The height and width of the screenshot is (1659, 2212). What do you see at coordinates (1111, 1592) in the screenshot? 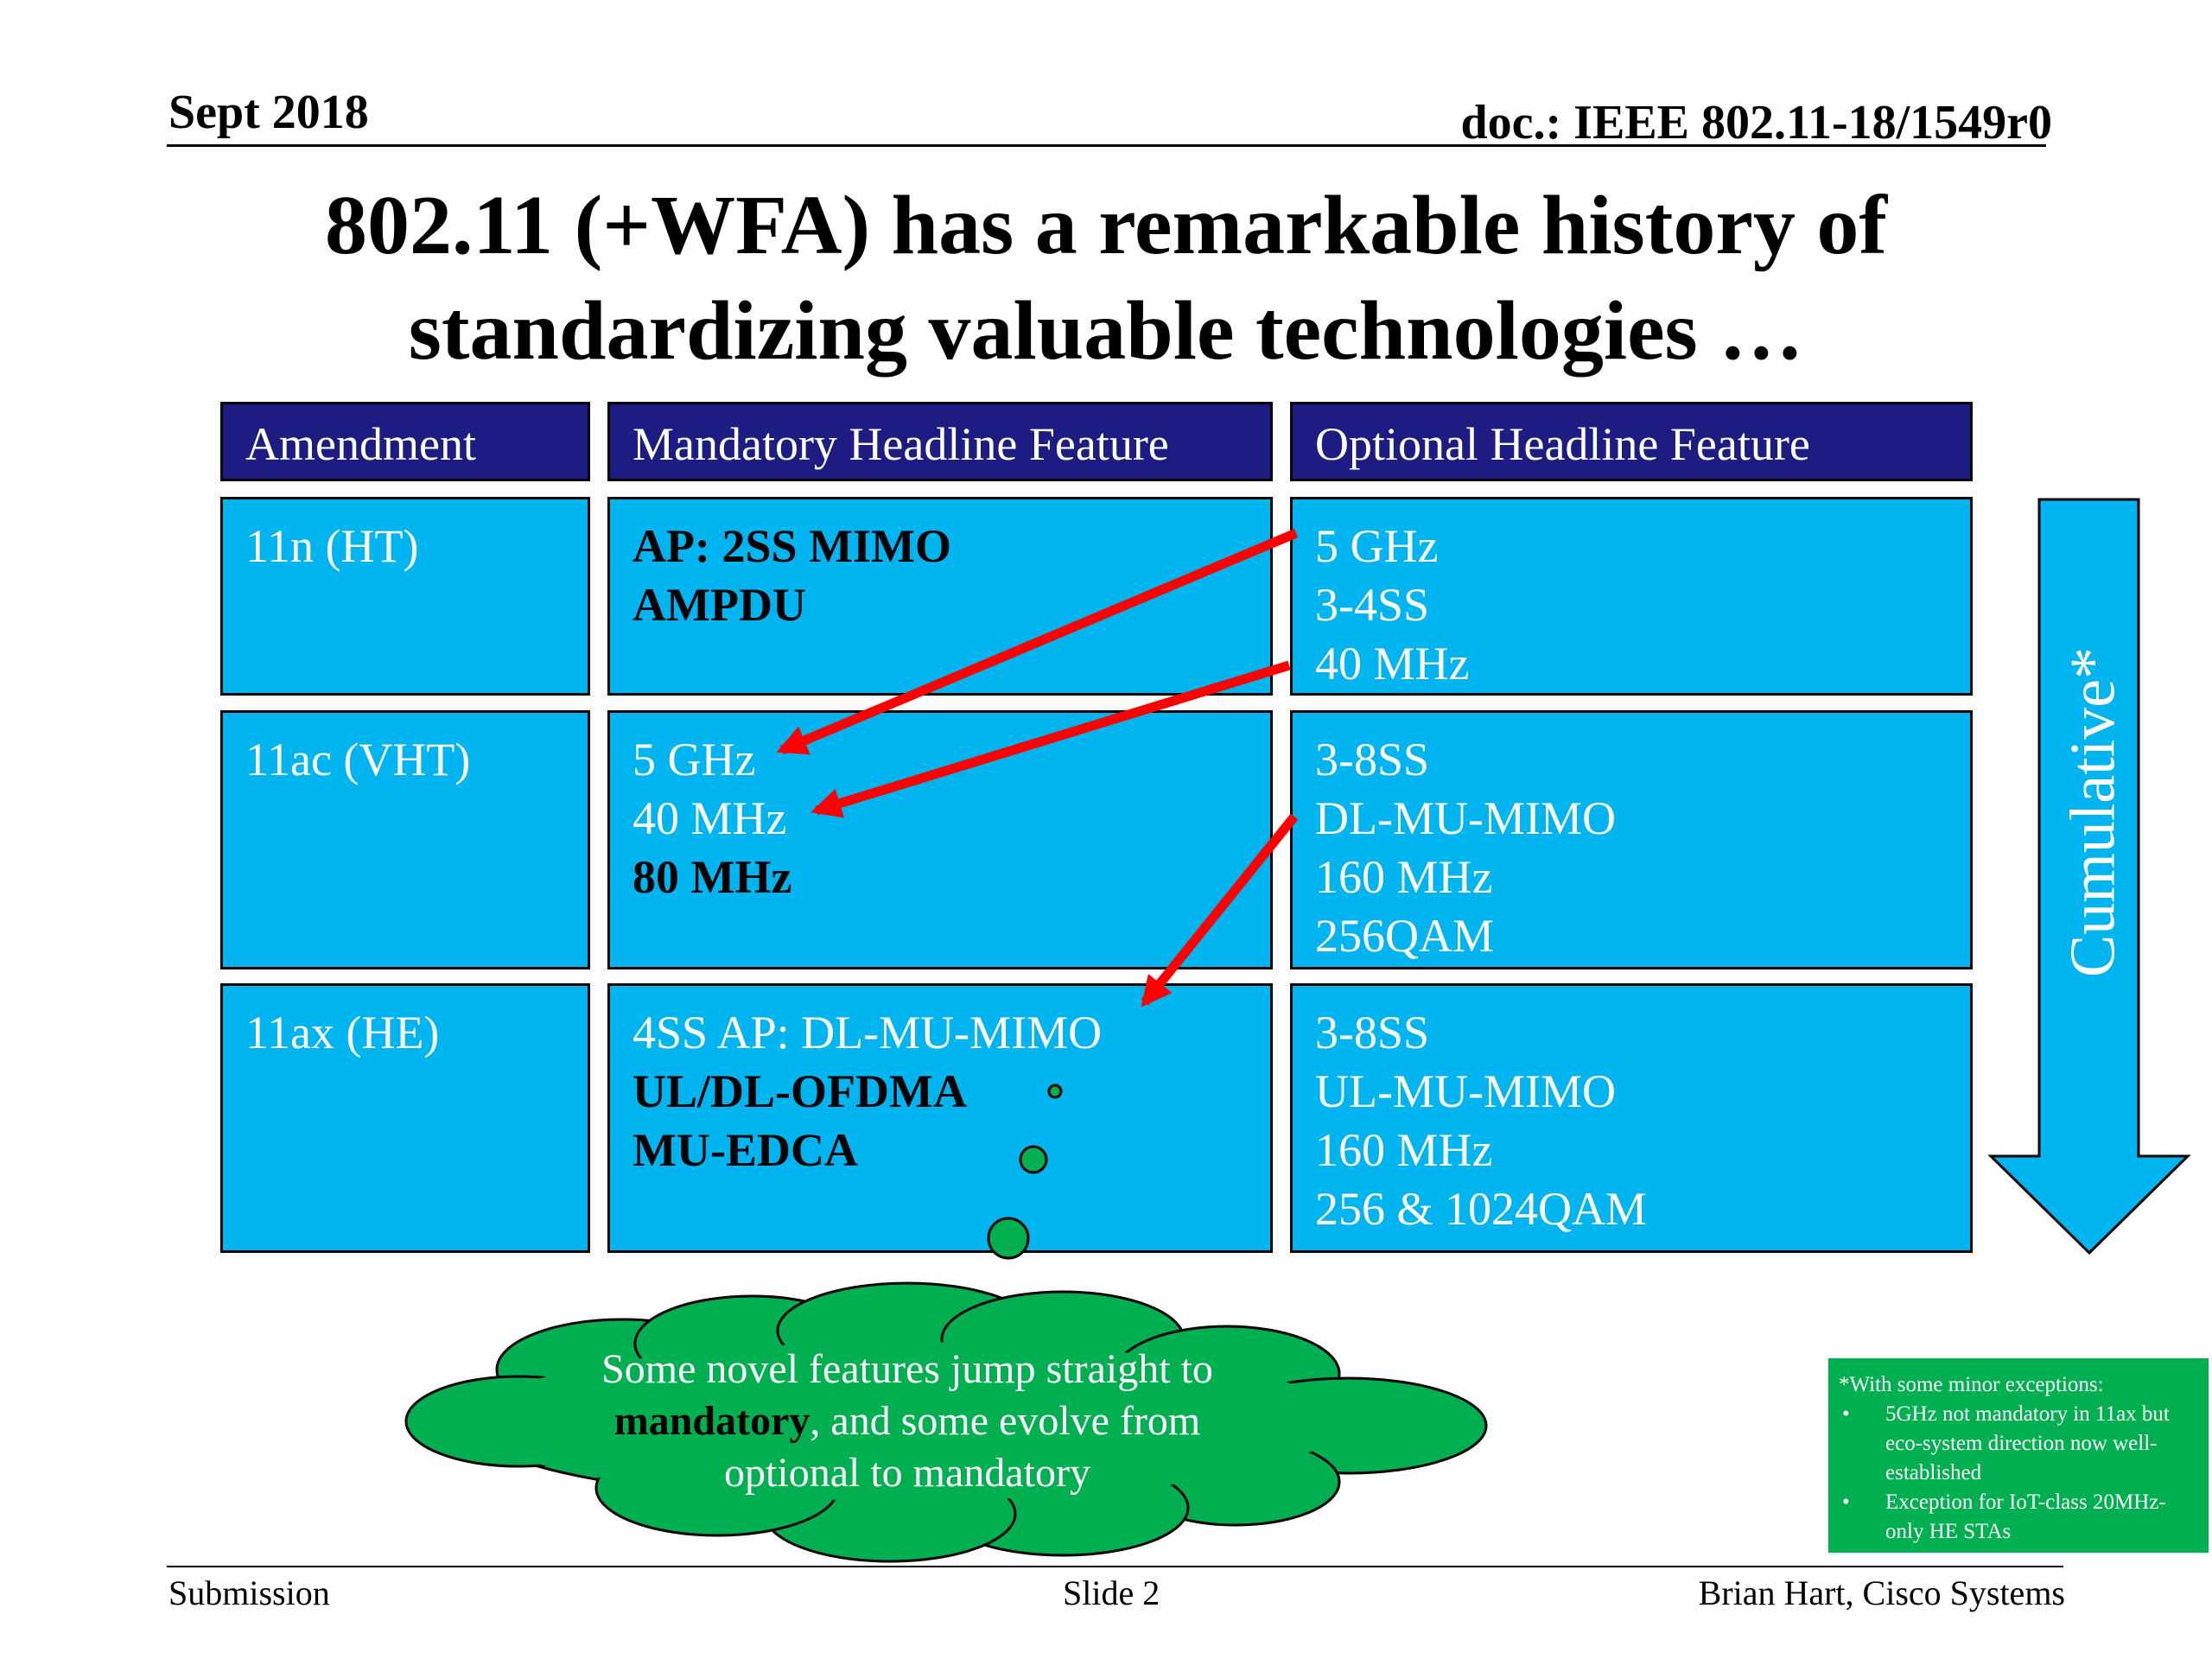
I see `footer-slide-number: Slide 2` at bounding box center [1111, 1592].